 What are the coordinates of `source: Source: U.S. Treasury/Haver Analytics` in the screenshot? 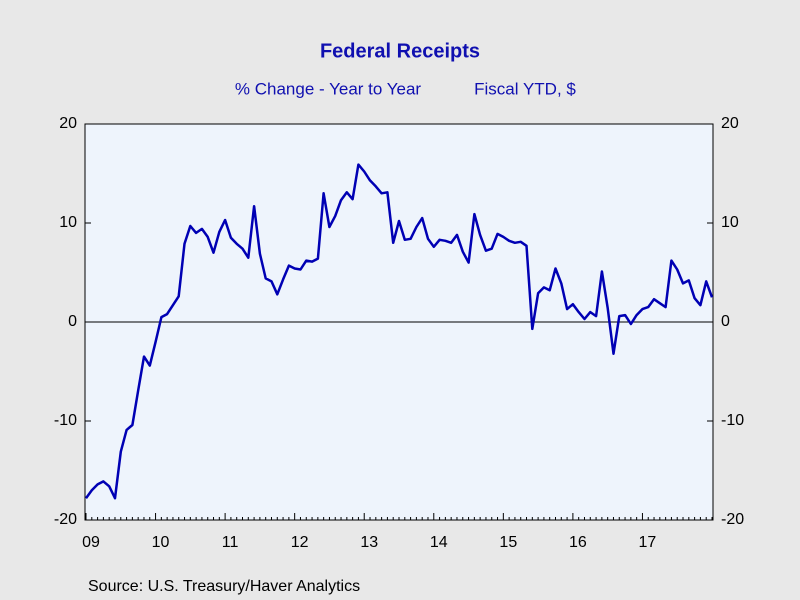 It's located at (224, 586).